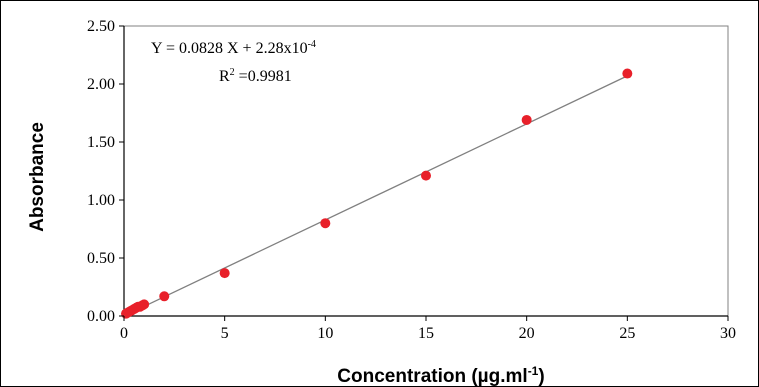 Image resolution: width=759 pixels, height=387 pixels. Describe the element at coordinates (728, 333) in the screenshot. I see `x-tick-label: 30` at that location.